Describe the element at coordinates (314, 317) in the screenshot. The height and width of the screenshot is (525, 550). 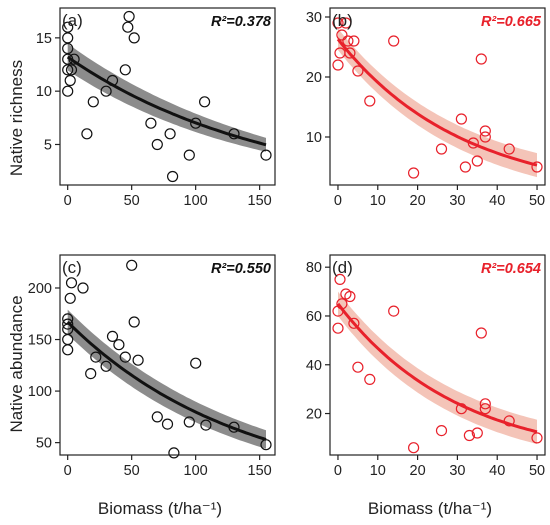
I see `y-tick-label: 60` at that location.